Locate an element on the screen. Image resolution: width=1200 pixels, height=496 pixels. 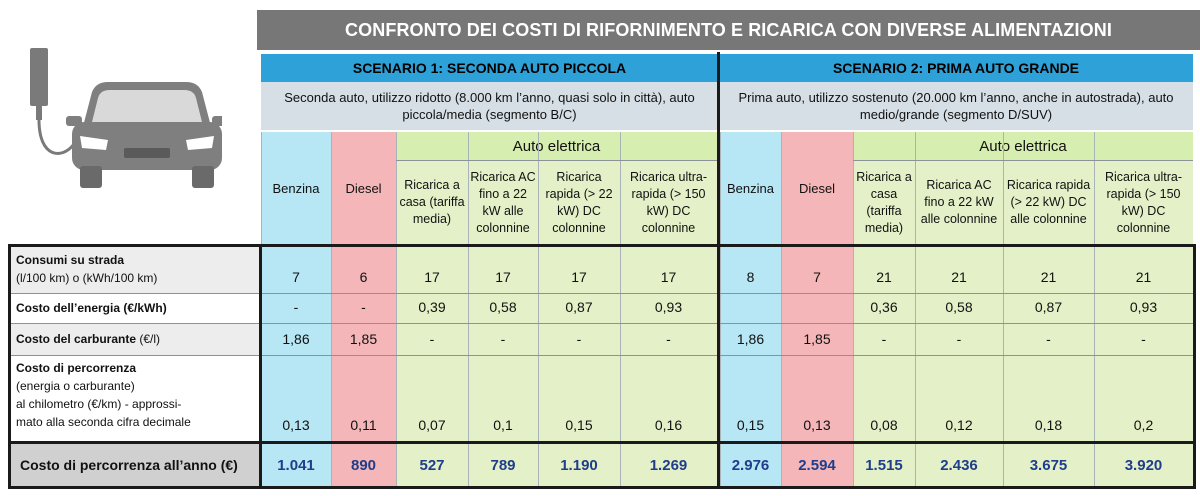
table-cell: 2.594 is located at coordinates (817, 465).